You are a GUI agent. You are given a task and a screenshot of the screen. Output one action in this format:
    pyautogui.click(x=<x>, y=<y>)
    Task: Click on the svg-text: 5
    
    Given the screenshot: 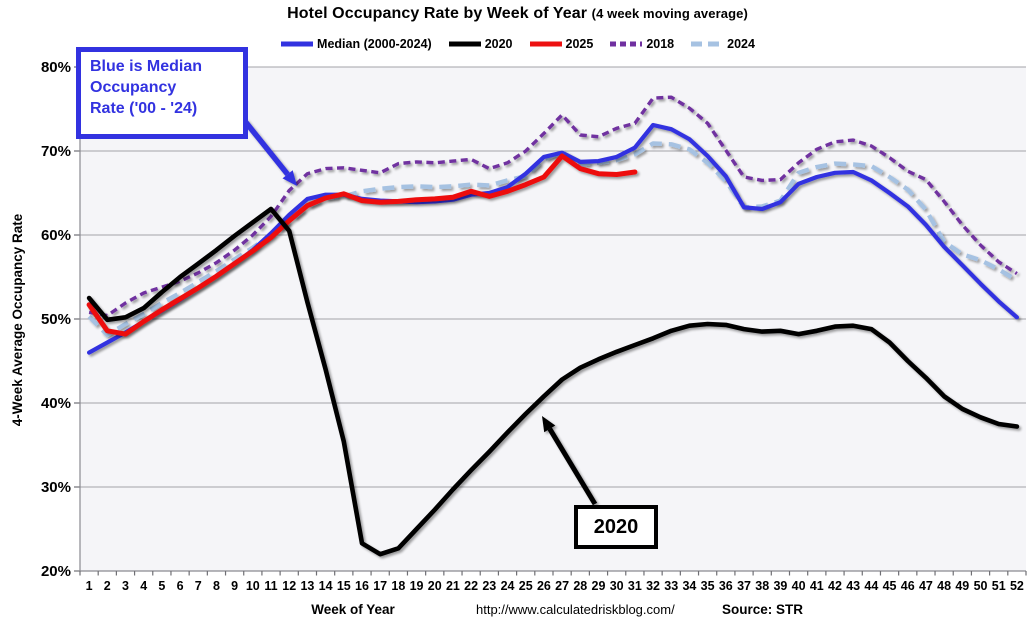 What is the action you would take?
    pyautogui.click(x=161, y=586)
    